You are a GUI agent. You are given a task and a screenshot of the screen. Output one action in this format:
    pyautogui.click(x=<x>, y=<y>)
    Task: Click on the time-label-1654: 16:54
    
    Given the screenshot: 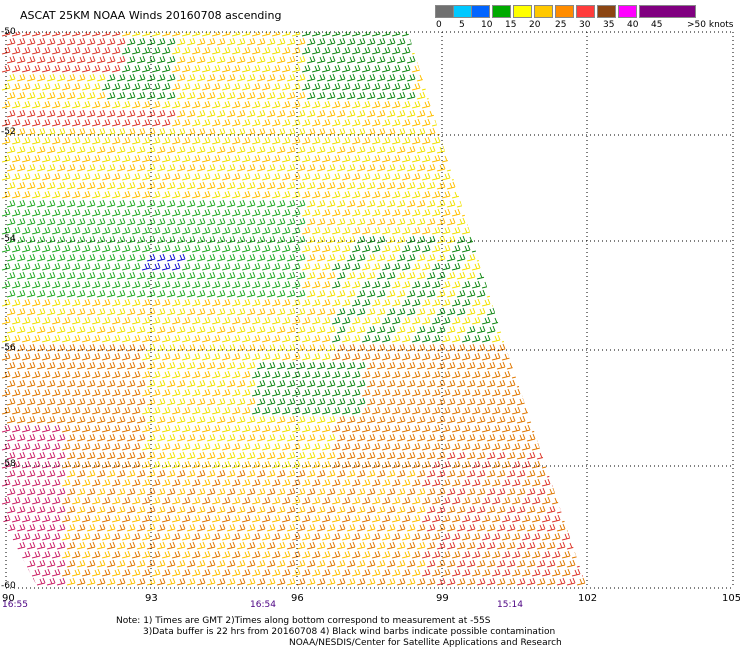 What is the action you would take?
    pyautogui.click(x=263, y=605)
    